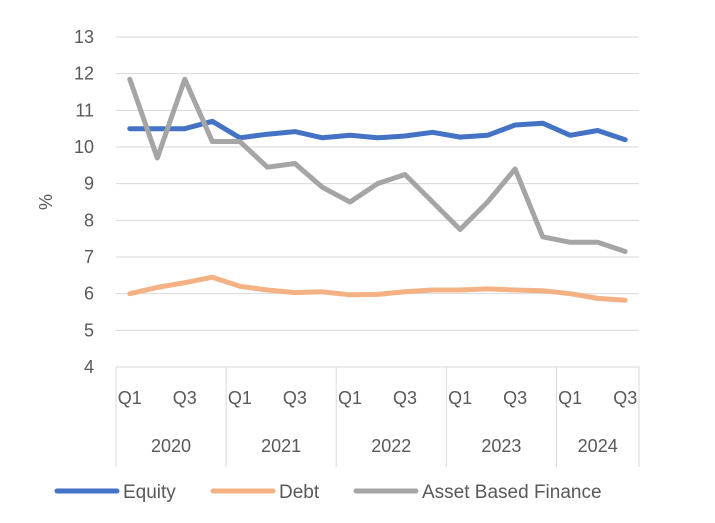 Image resolution: width=715 pixels, height=523 pixels. What do you see at coordinates (84, 202) in the screenshot?
I see `y-axis-tick-labels: 4 5 6 7 8 9 10 11 12 13` at bounding box center [84, 202].